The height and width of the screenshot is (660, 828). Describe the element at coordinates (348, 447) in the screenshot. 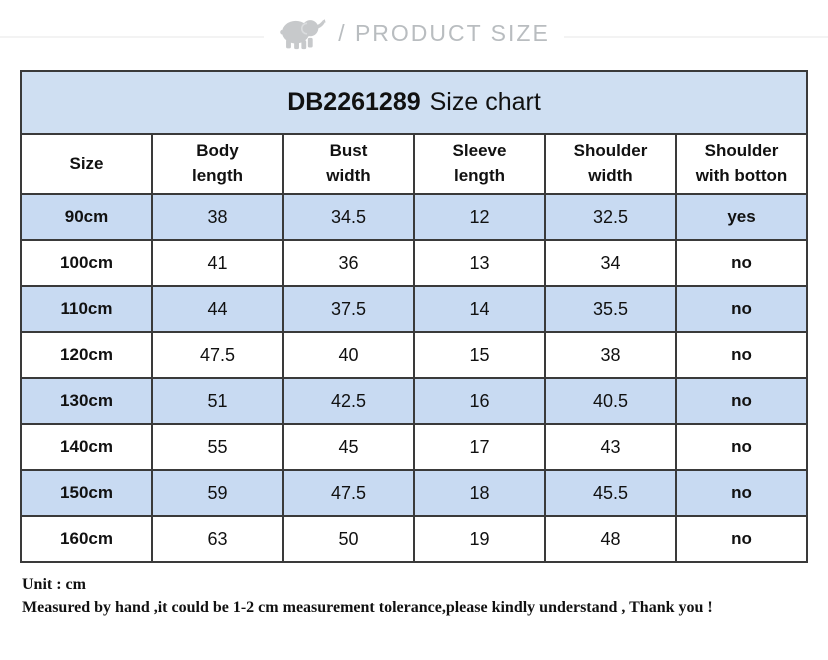

I see `bust-width-value: 45` at that location.